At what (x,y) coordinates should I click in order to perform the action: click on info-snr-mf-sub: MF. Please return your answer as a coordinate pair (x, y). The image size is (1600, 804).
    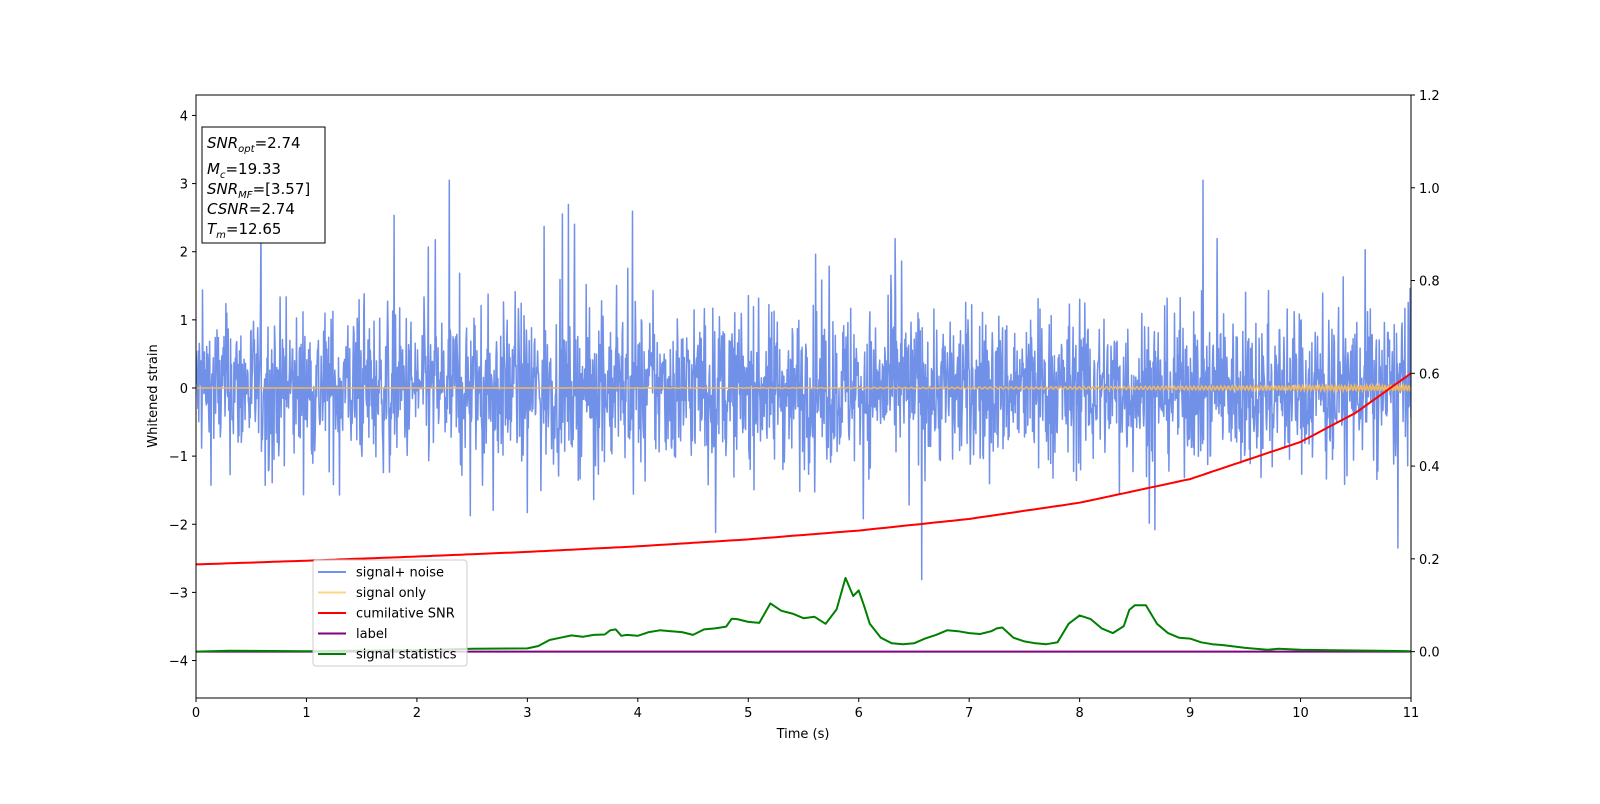
    Looking at the image, I should click on (245, 195).